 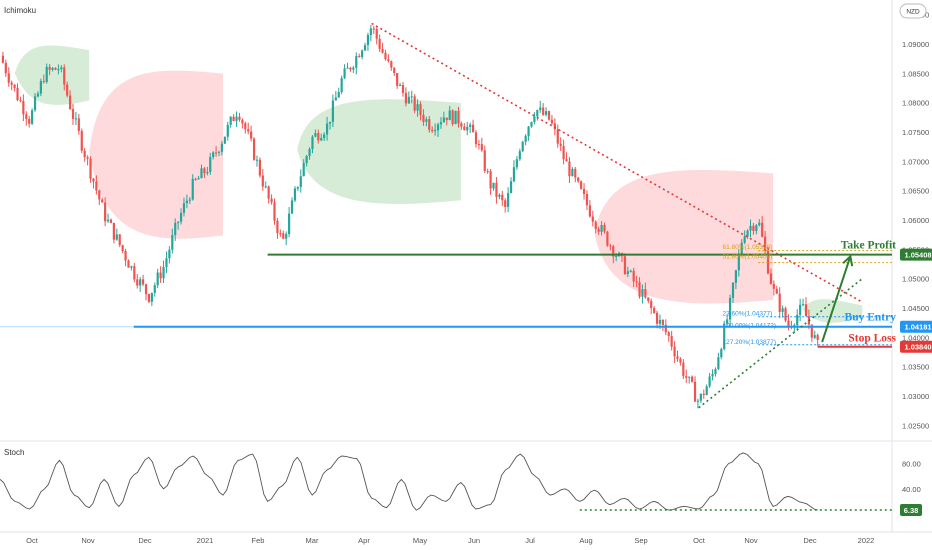 What do you see at coordinates (915, 191) in the screenshot?
I see `y-tick-label: 1.06500` at bounding box center [915, 191].